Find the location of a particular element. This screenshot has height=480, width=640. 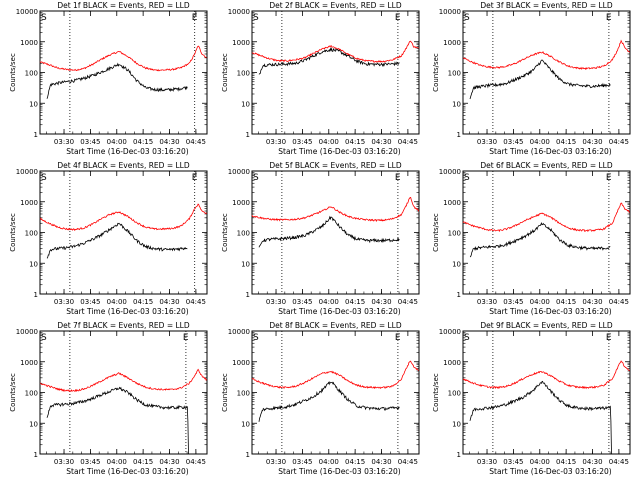

panel-title: Det 9f BLACK = Events, RED = LLD is located at coordinates (546, 325).